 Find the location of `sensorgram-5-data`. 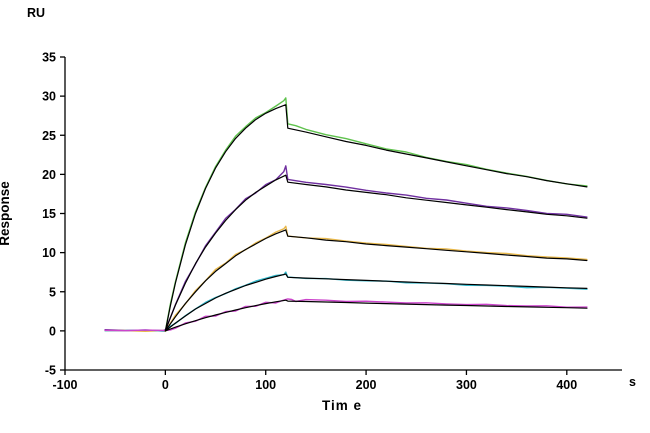

sensorgram-5-data is located at coordinates (346, 315).